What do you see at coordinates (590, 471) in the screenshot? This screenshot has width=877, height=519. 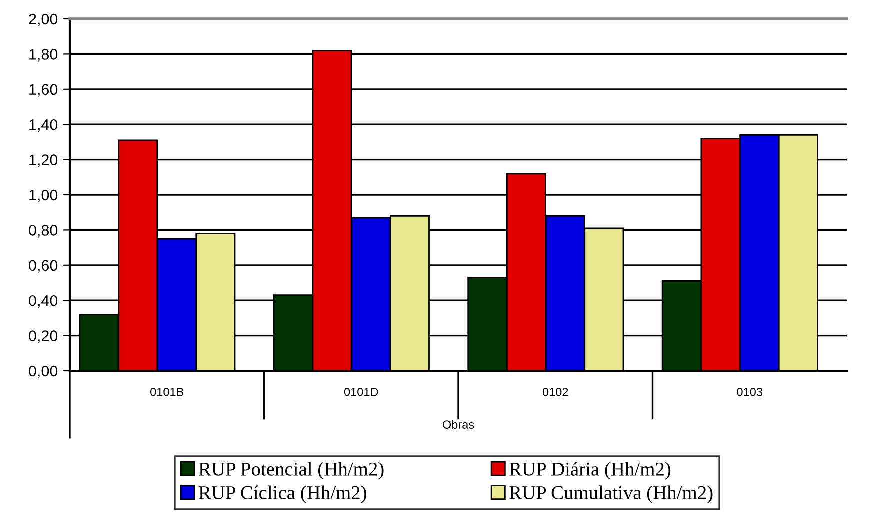 I see `legend-label: RUP Diária (Hh/m2)` at bounding box center [590, 471].